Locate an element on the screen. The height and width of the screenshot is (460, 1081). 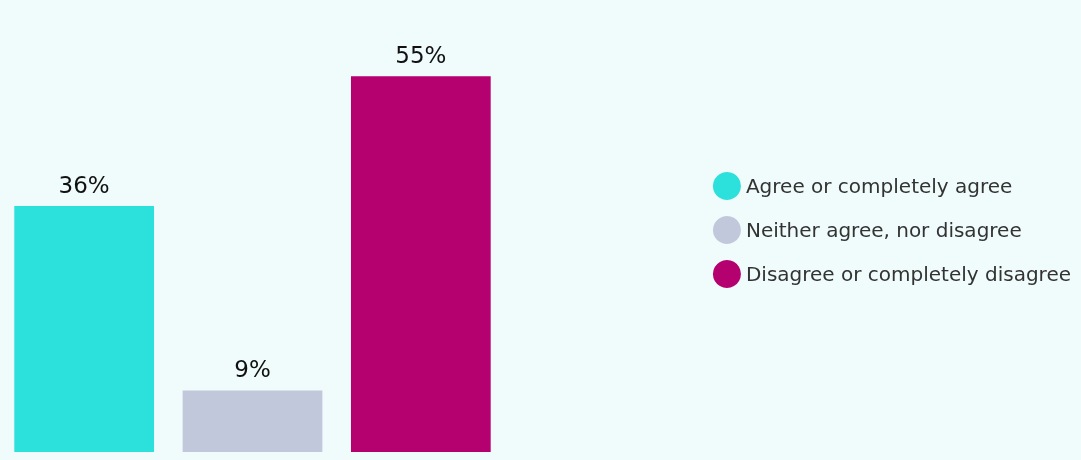
legend-label: Agree or completely agree is located at coordinates (879, 186).